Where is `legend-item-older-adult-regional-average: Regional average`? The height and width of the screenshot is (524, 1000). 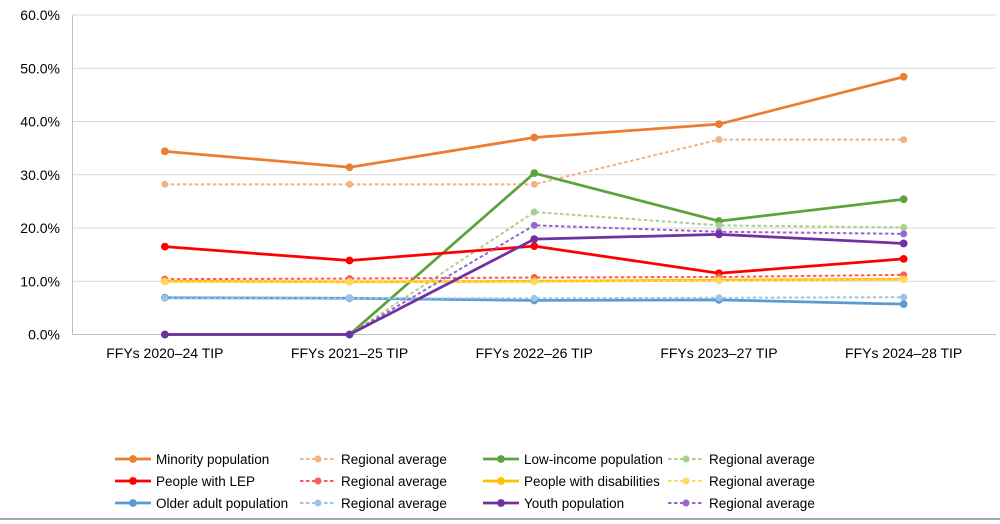 legend-item-older-adult-regional-average: Regional average is located at coordinates (391, 503).